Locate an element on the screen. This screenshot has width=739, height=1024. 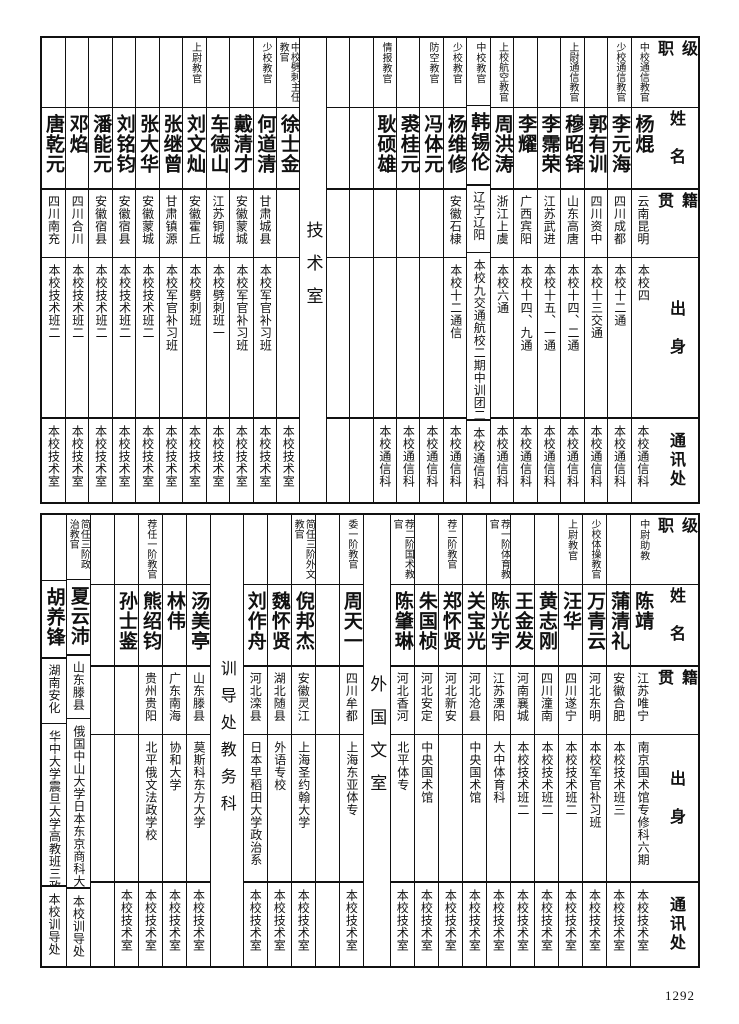
section-label-训导处教务科: 训导处教务科 is located at coordinates (226, 740).